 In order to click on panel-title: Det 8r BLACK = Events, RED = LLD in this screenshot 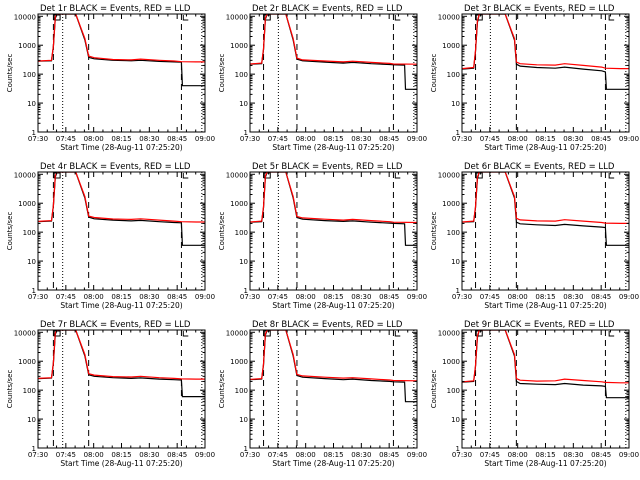, I will do `click(327, 325)`.